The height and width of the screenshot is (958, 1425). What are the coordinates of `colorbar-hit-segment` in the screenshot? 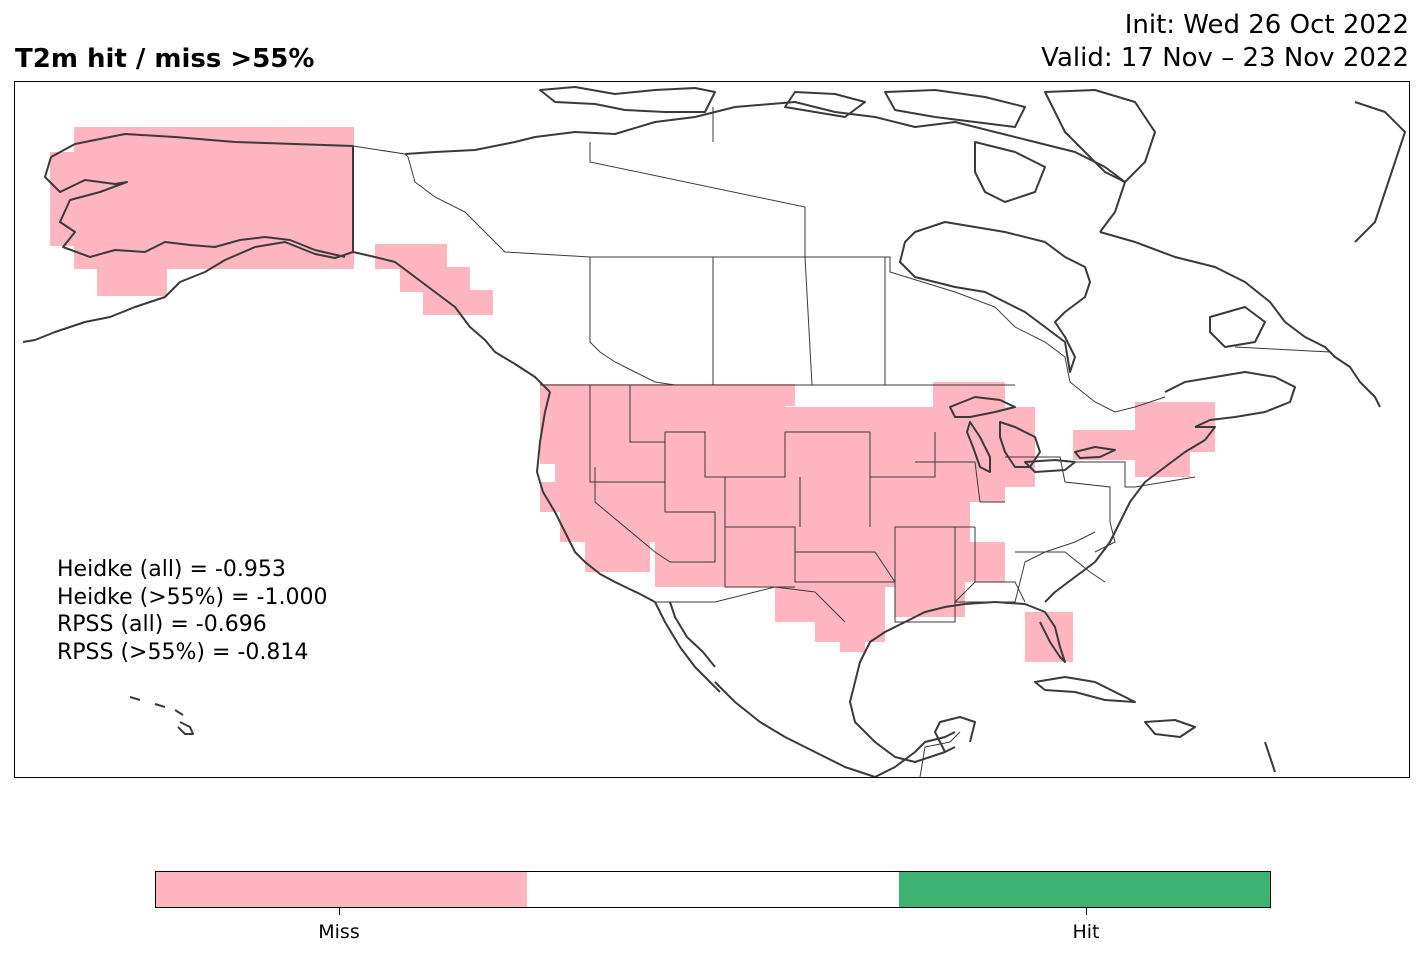 It's located at (1084, 889).